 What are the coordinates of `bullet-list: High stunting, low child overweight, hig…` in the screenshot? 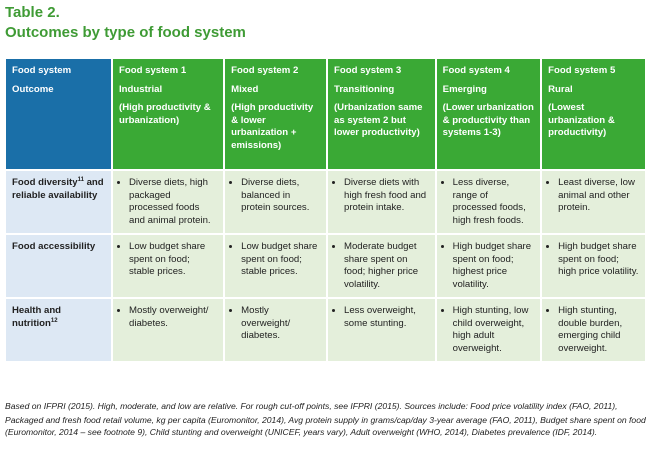 It's located at (488, 330).